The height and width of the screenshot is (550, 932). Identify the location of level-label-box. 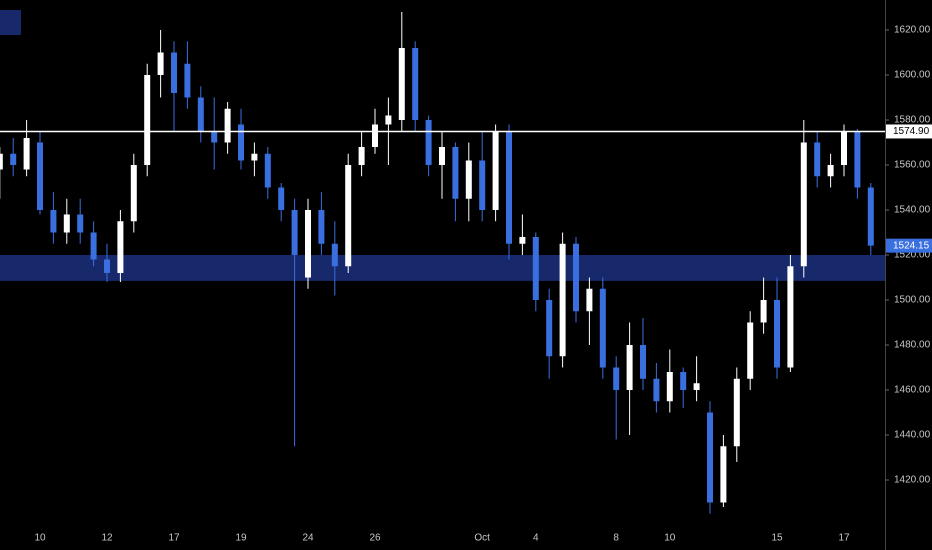
(909, 131).